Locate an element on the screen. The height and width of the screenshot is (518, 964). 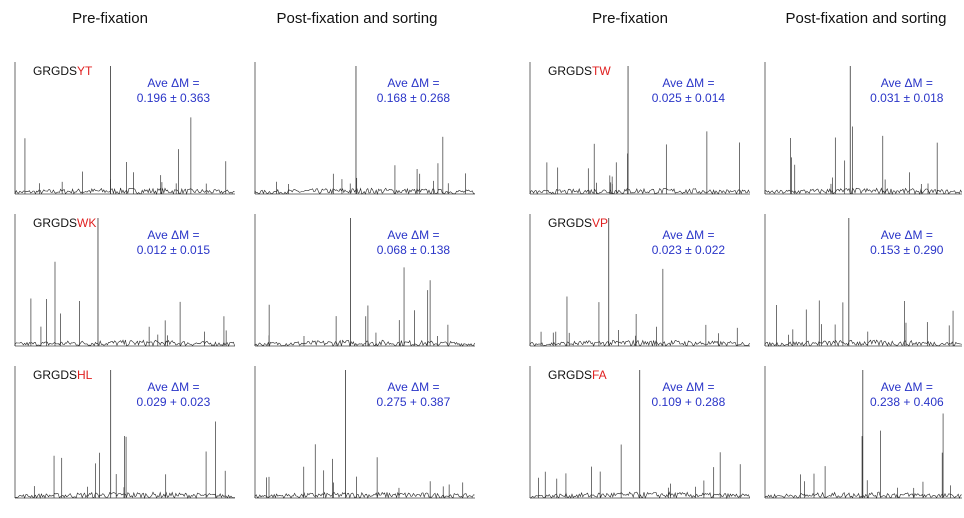
peptide-suffix: HL is located at coordinates (85, 375).